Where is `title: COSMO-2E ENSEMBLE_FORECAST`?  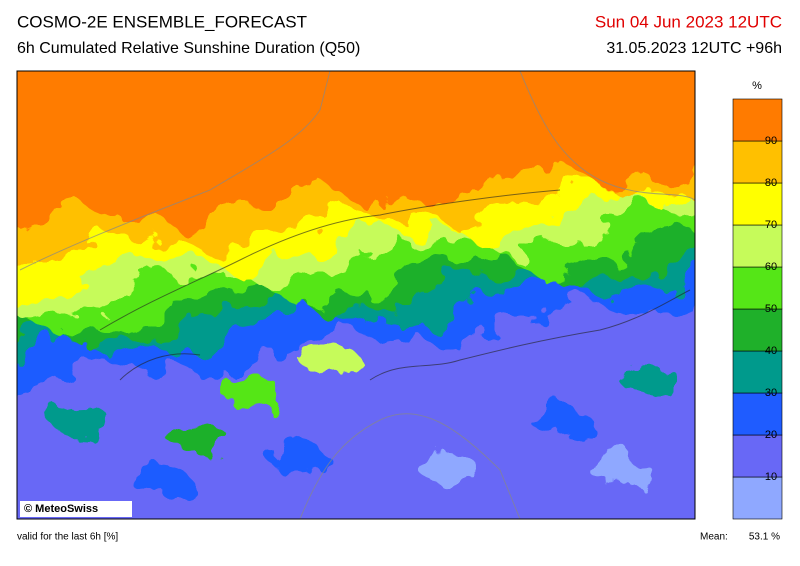 title: COSMO-2E ENSEMBLE_FORECAST is located at coordinates (162, 21).